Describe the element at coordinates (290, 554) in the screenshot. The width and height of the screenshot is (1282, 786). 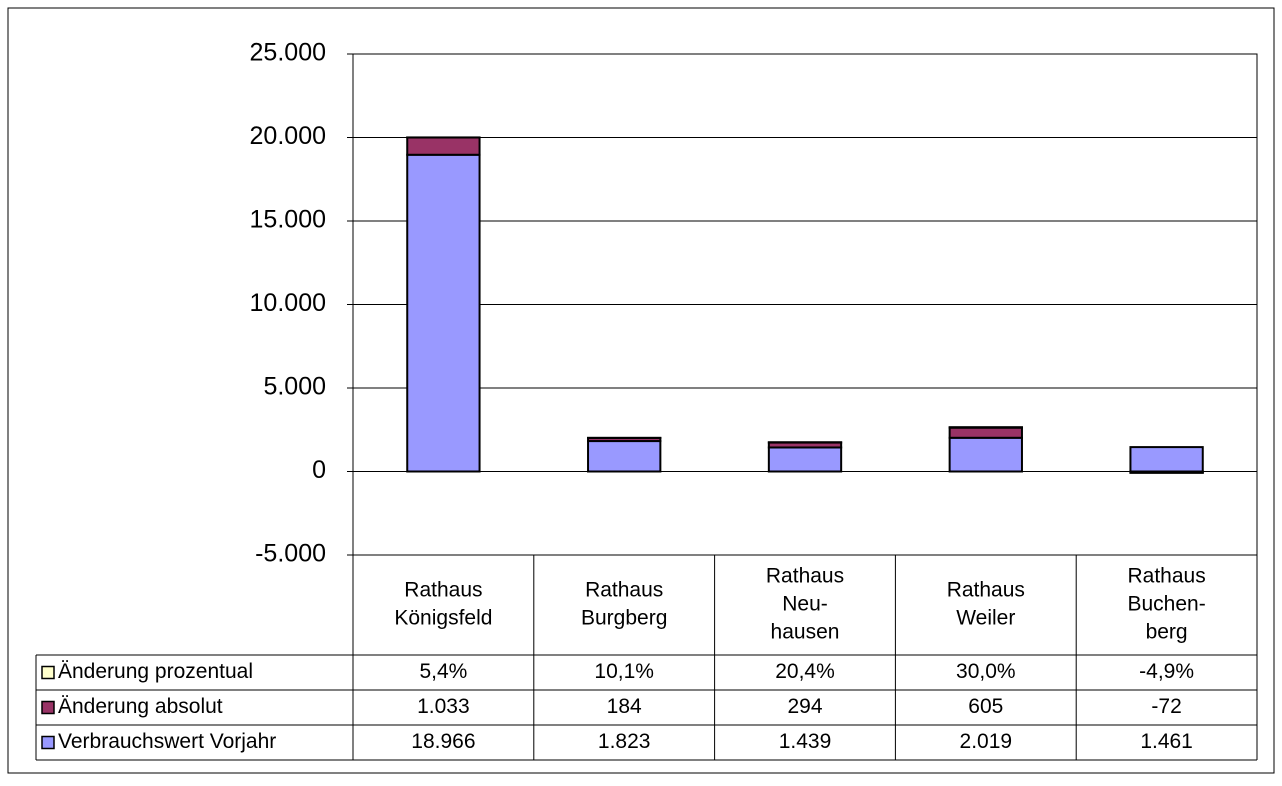
I see `y-tick-label: -5.000` at that location.